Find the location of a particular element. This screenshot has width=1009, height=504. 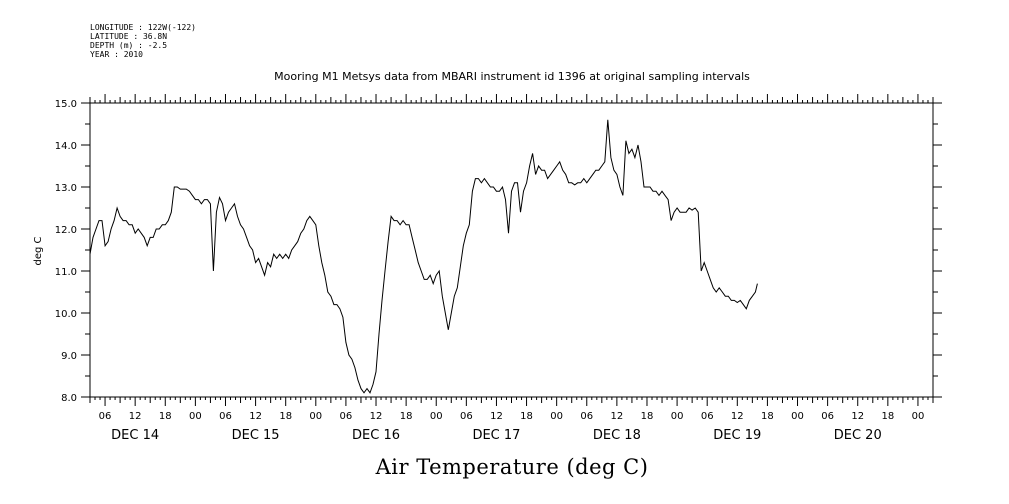

x-day-label: DEC 14 is located at coordinates (135, 435).